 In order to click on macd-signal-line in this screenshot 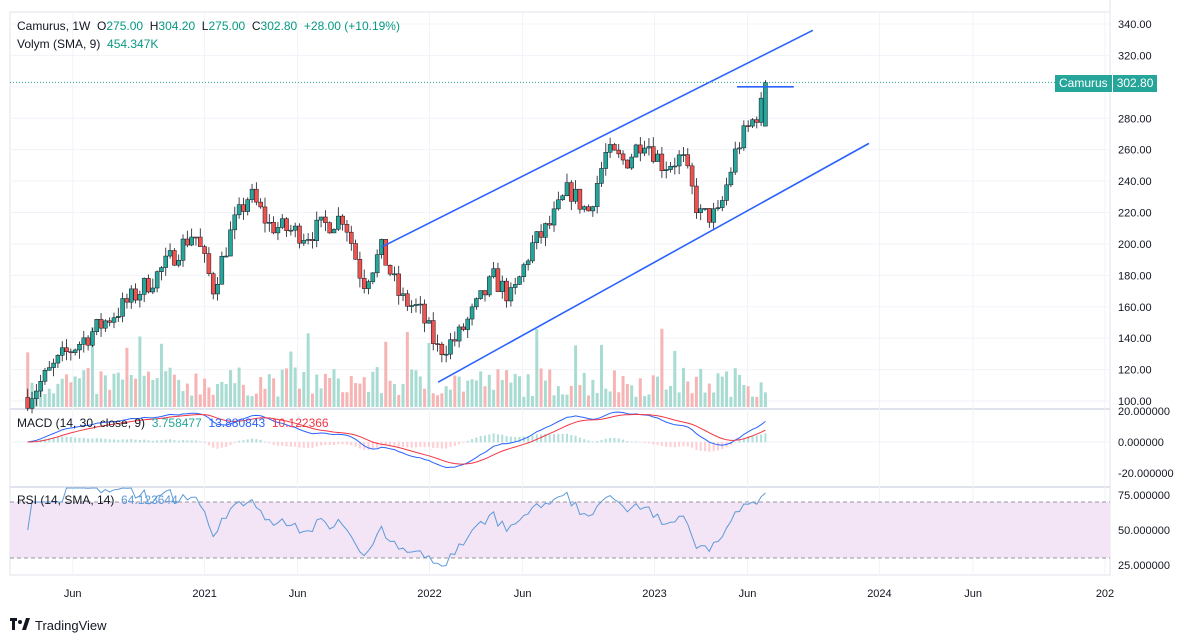, I will do `click(396, 439)`.